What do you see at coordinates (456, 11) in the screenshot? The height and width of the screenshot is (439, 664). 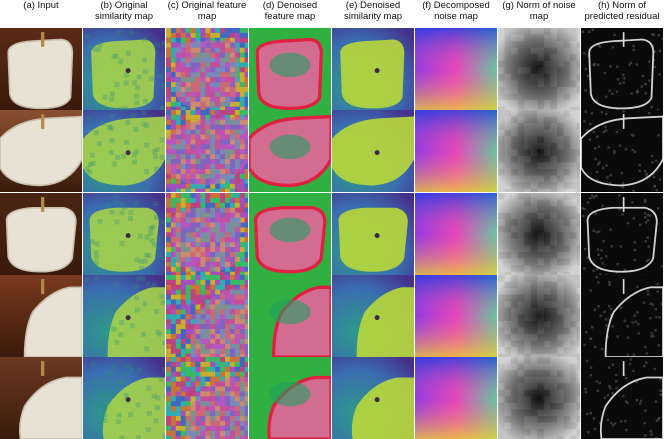 I see `column-label-noise: (f) Decomposed noise map` at bounding box center [456, 11].